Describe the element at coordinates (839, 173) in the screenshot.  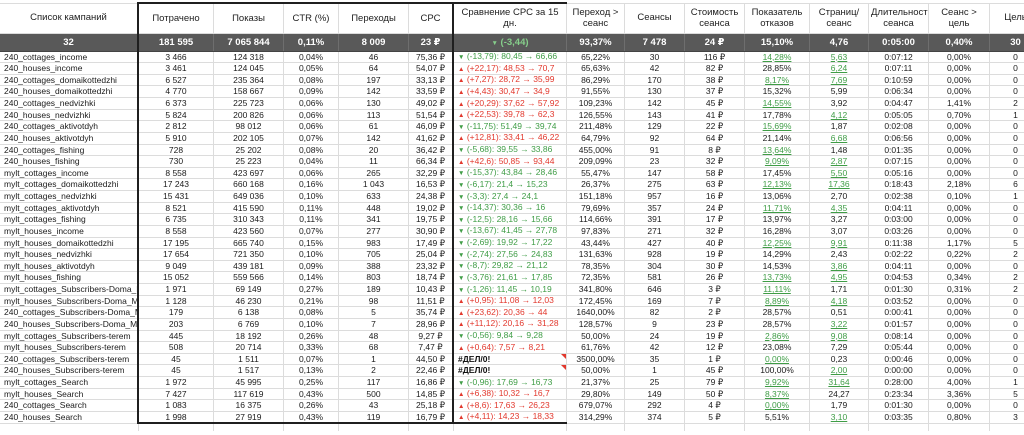
I see `pages-value: 5,50` at that location.